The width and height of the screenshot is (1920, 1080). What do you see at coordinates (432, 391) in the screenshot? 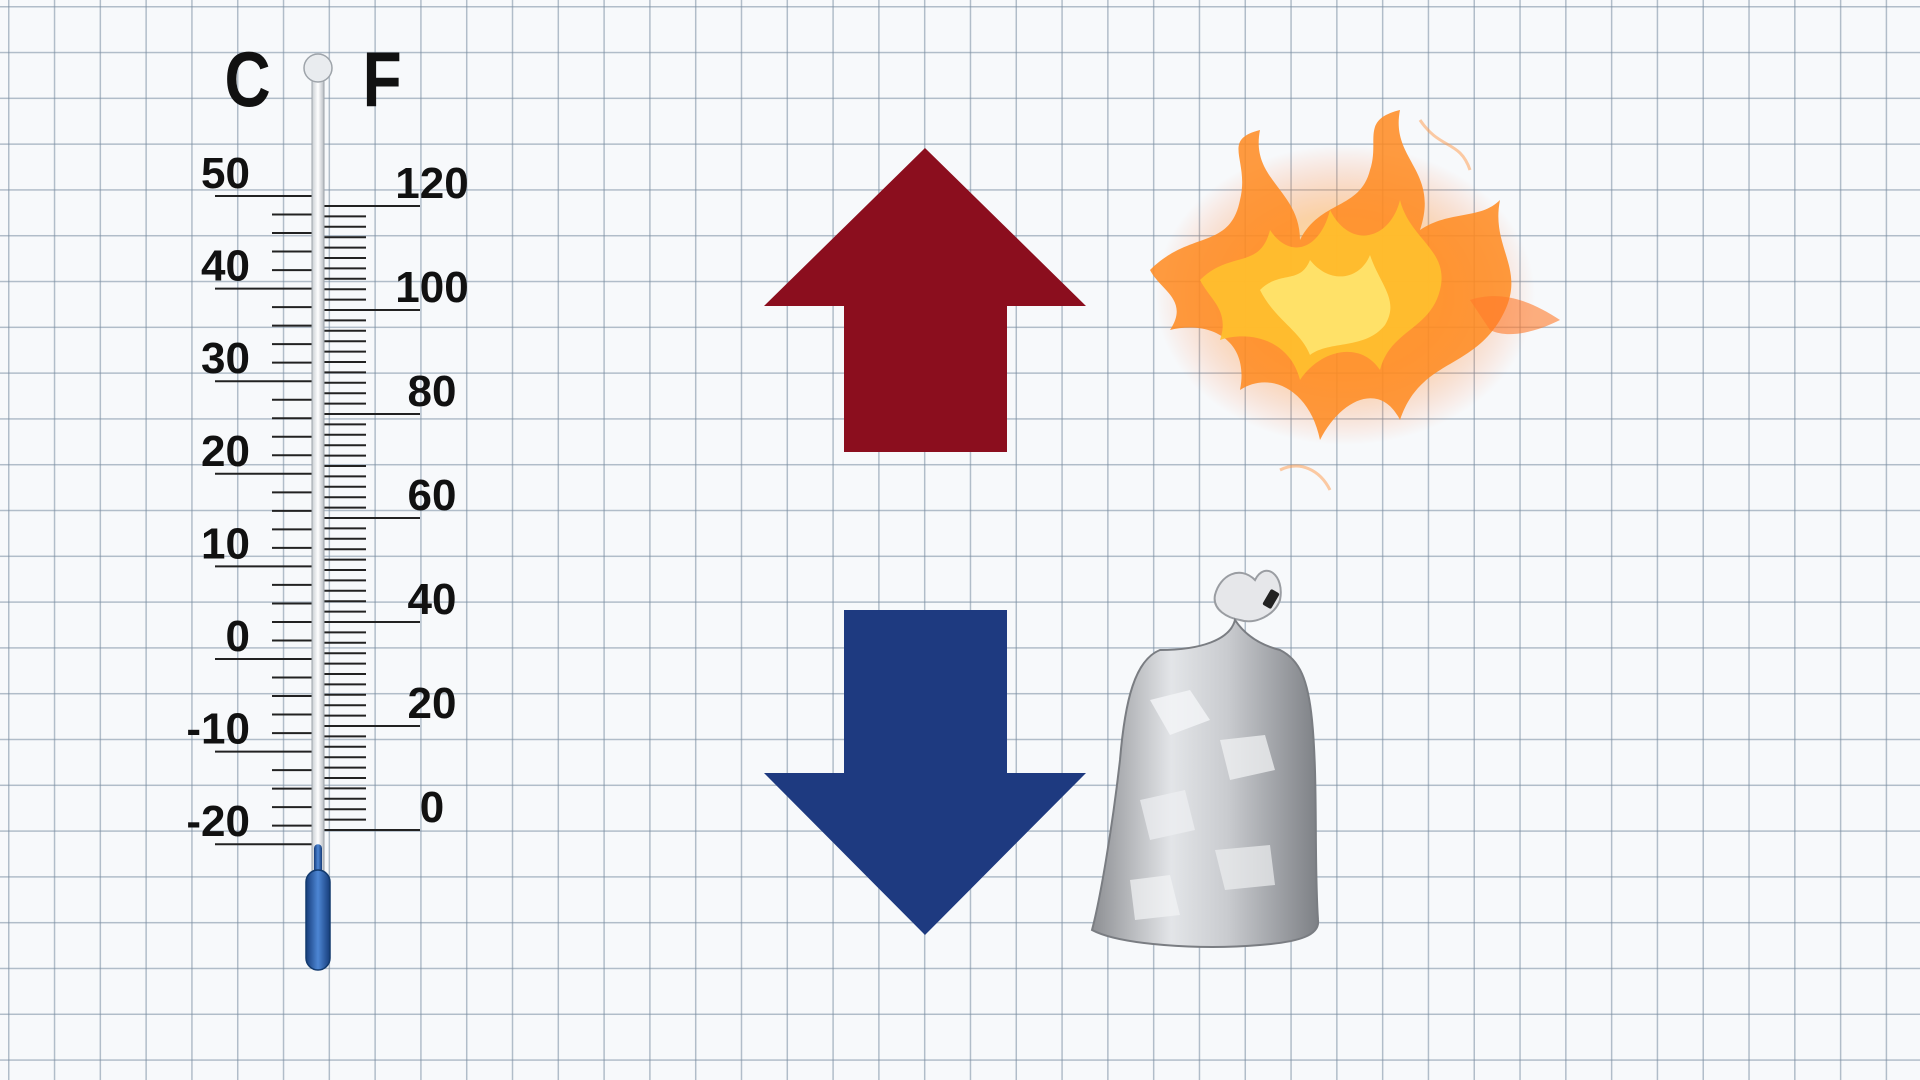
I see `fahrenheit-tick-label: 80` at bounding box center [432, 391].